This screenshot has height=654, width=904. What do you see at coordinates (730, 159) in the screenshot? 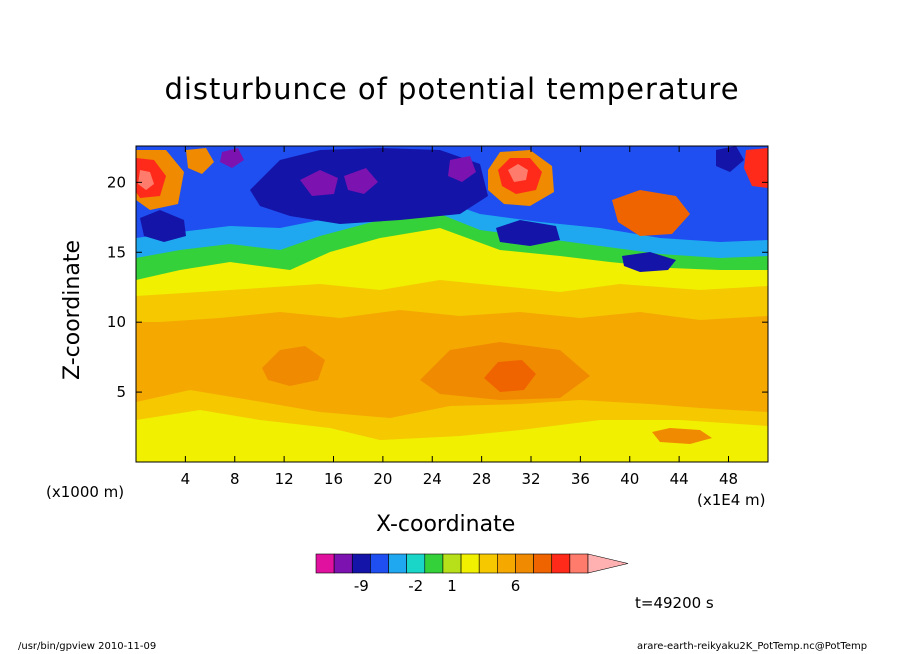
I see `field-cell-blue-top-right` at bounding box center [730, 159].